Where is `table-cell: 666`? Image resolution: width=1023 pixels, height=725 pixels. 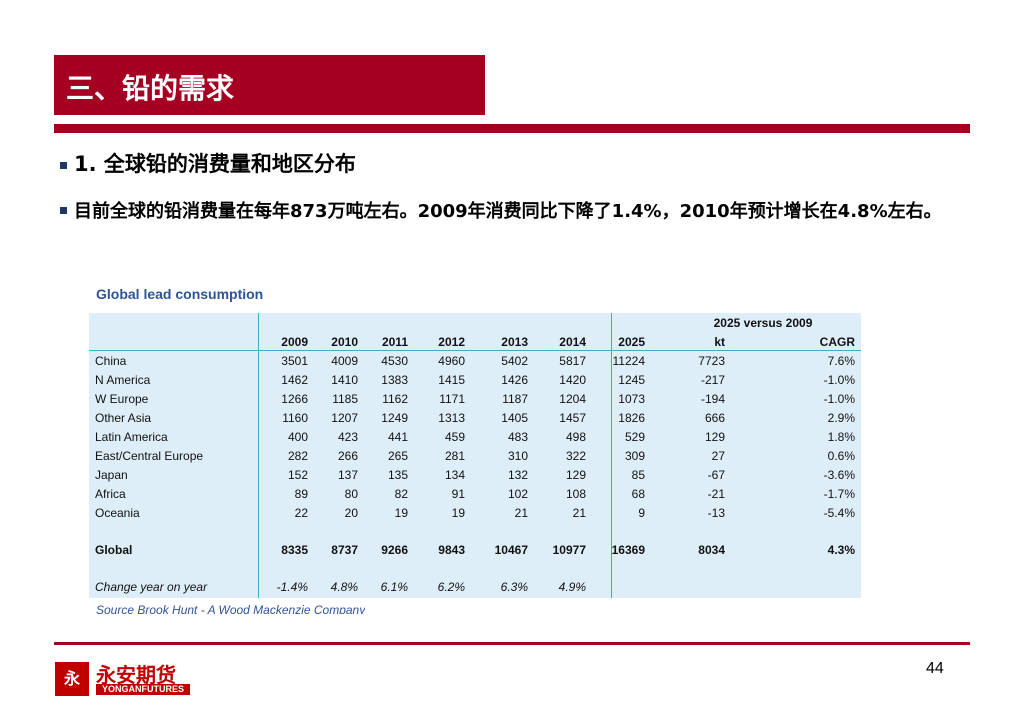
table-cell: 666 is located at coordinates (714, 417).